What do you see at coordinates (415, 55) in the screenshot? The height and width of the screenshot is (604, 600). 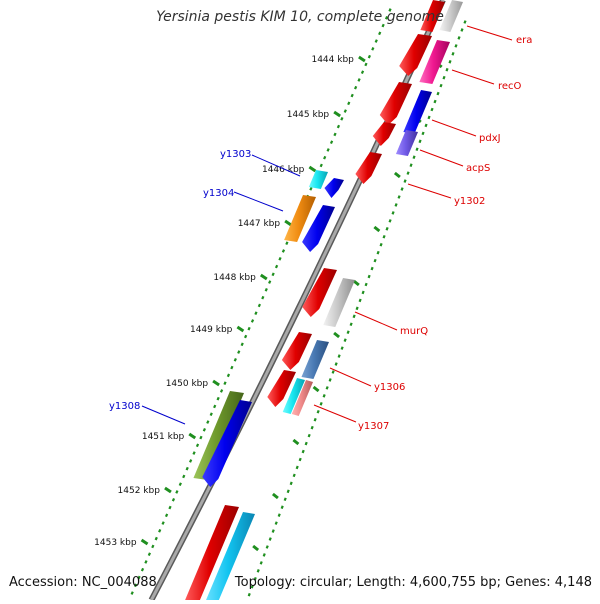 I see `gene-recO-red` at bounding box center [415, 55].